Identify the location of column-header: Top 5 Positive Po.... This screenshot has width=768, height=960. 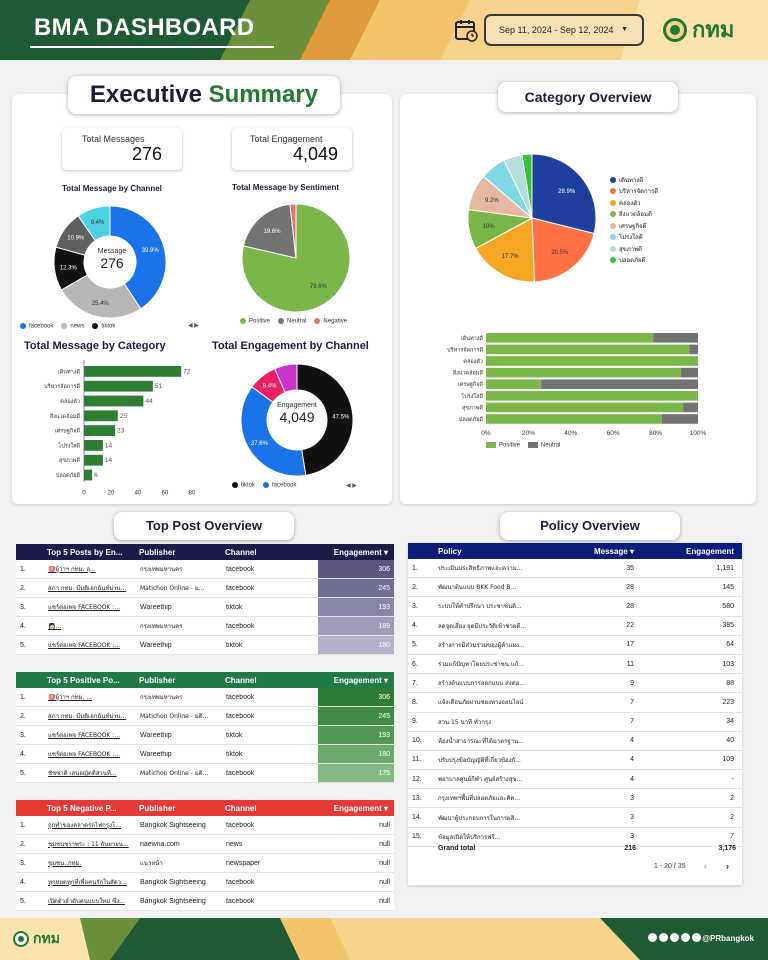
(83, 680).